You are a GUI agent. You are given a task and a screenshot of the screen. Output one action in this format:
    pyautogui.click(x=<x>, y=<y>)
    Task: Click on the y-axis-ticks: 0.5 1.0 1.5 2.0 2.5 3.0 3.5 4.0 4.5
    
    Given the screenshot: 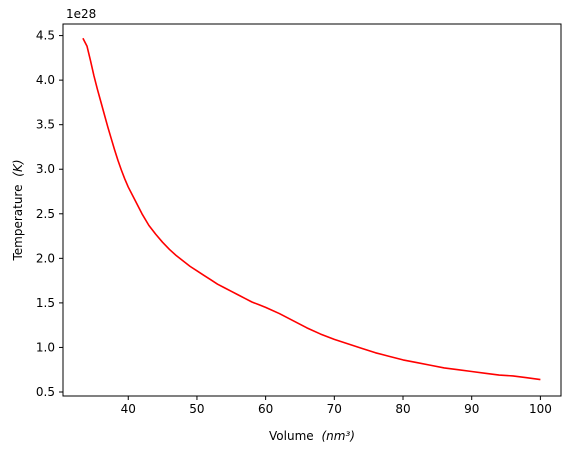 What is the action you would take?
    pyautogui.click(x=49, y=214)
    